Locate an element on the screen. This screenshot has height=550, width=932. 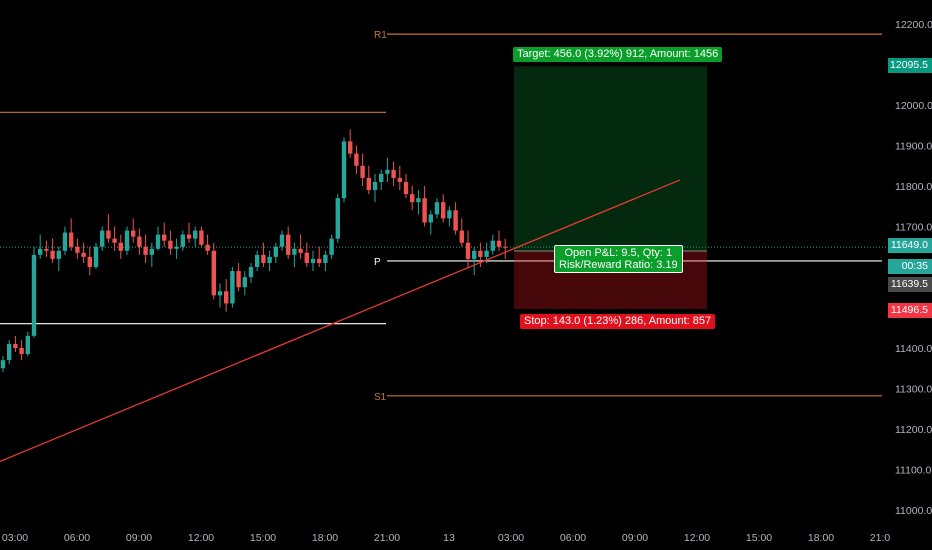
y-tick-label: 11400.0 is located at coordinates (913, 349).